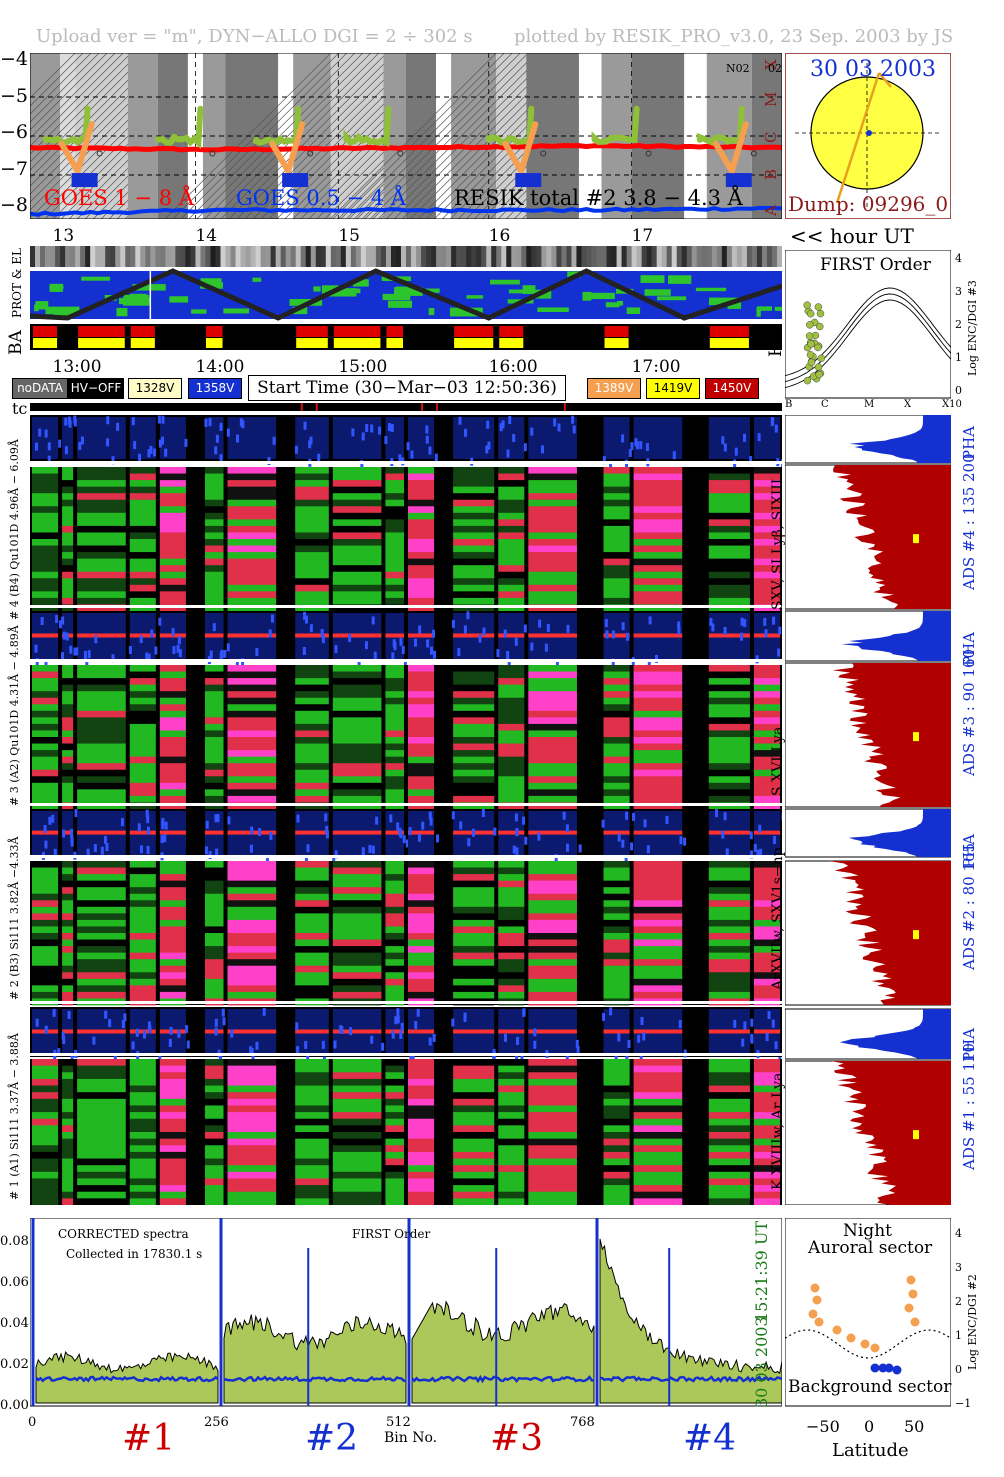 The height and width of the screenshot is (1477, 1004). I want to click on resik-marker, so click(648, 153).